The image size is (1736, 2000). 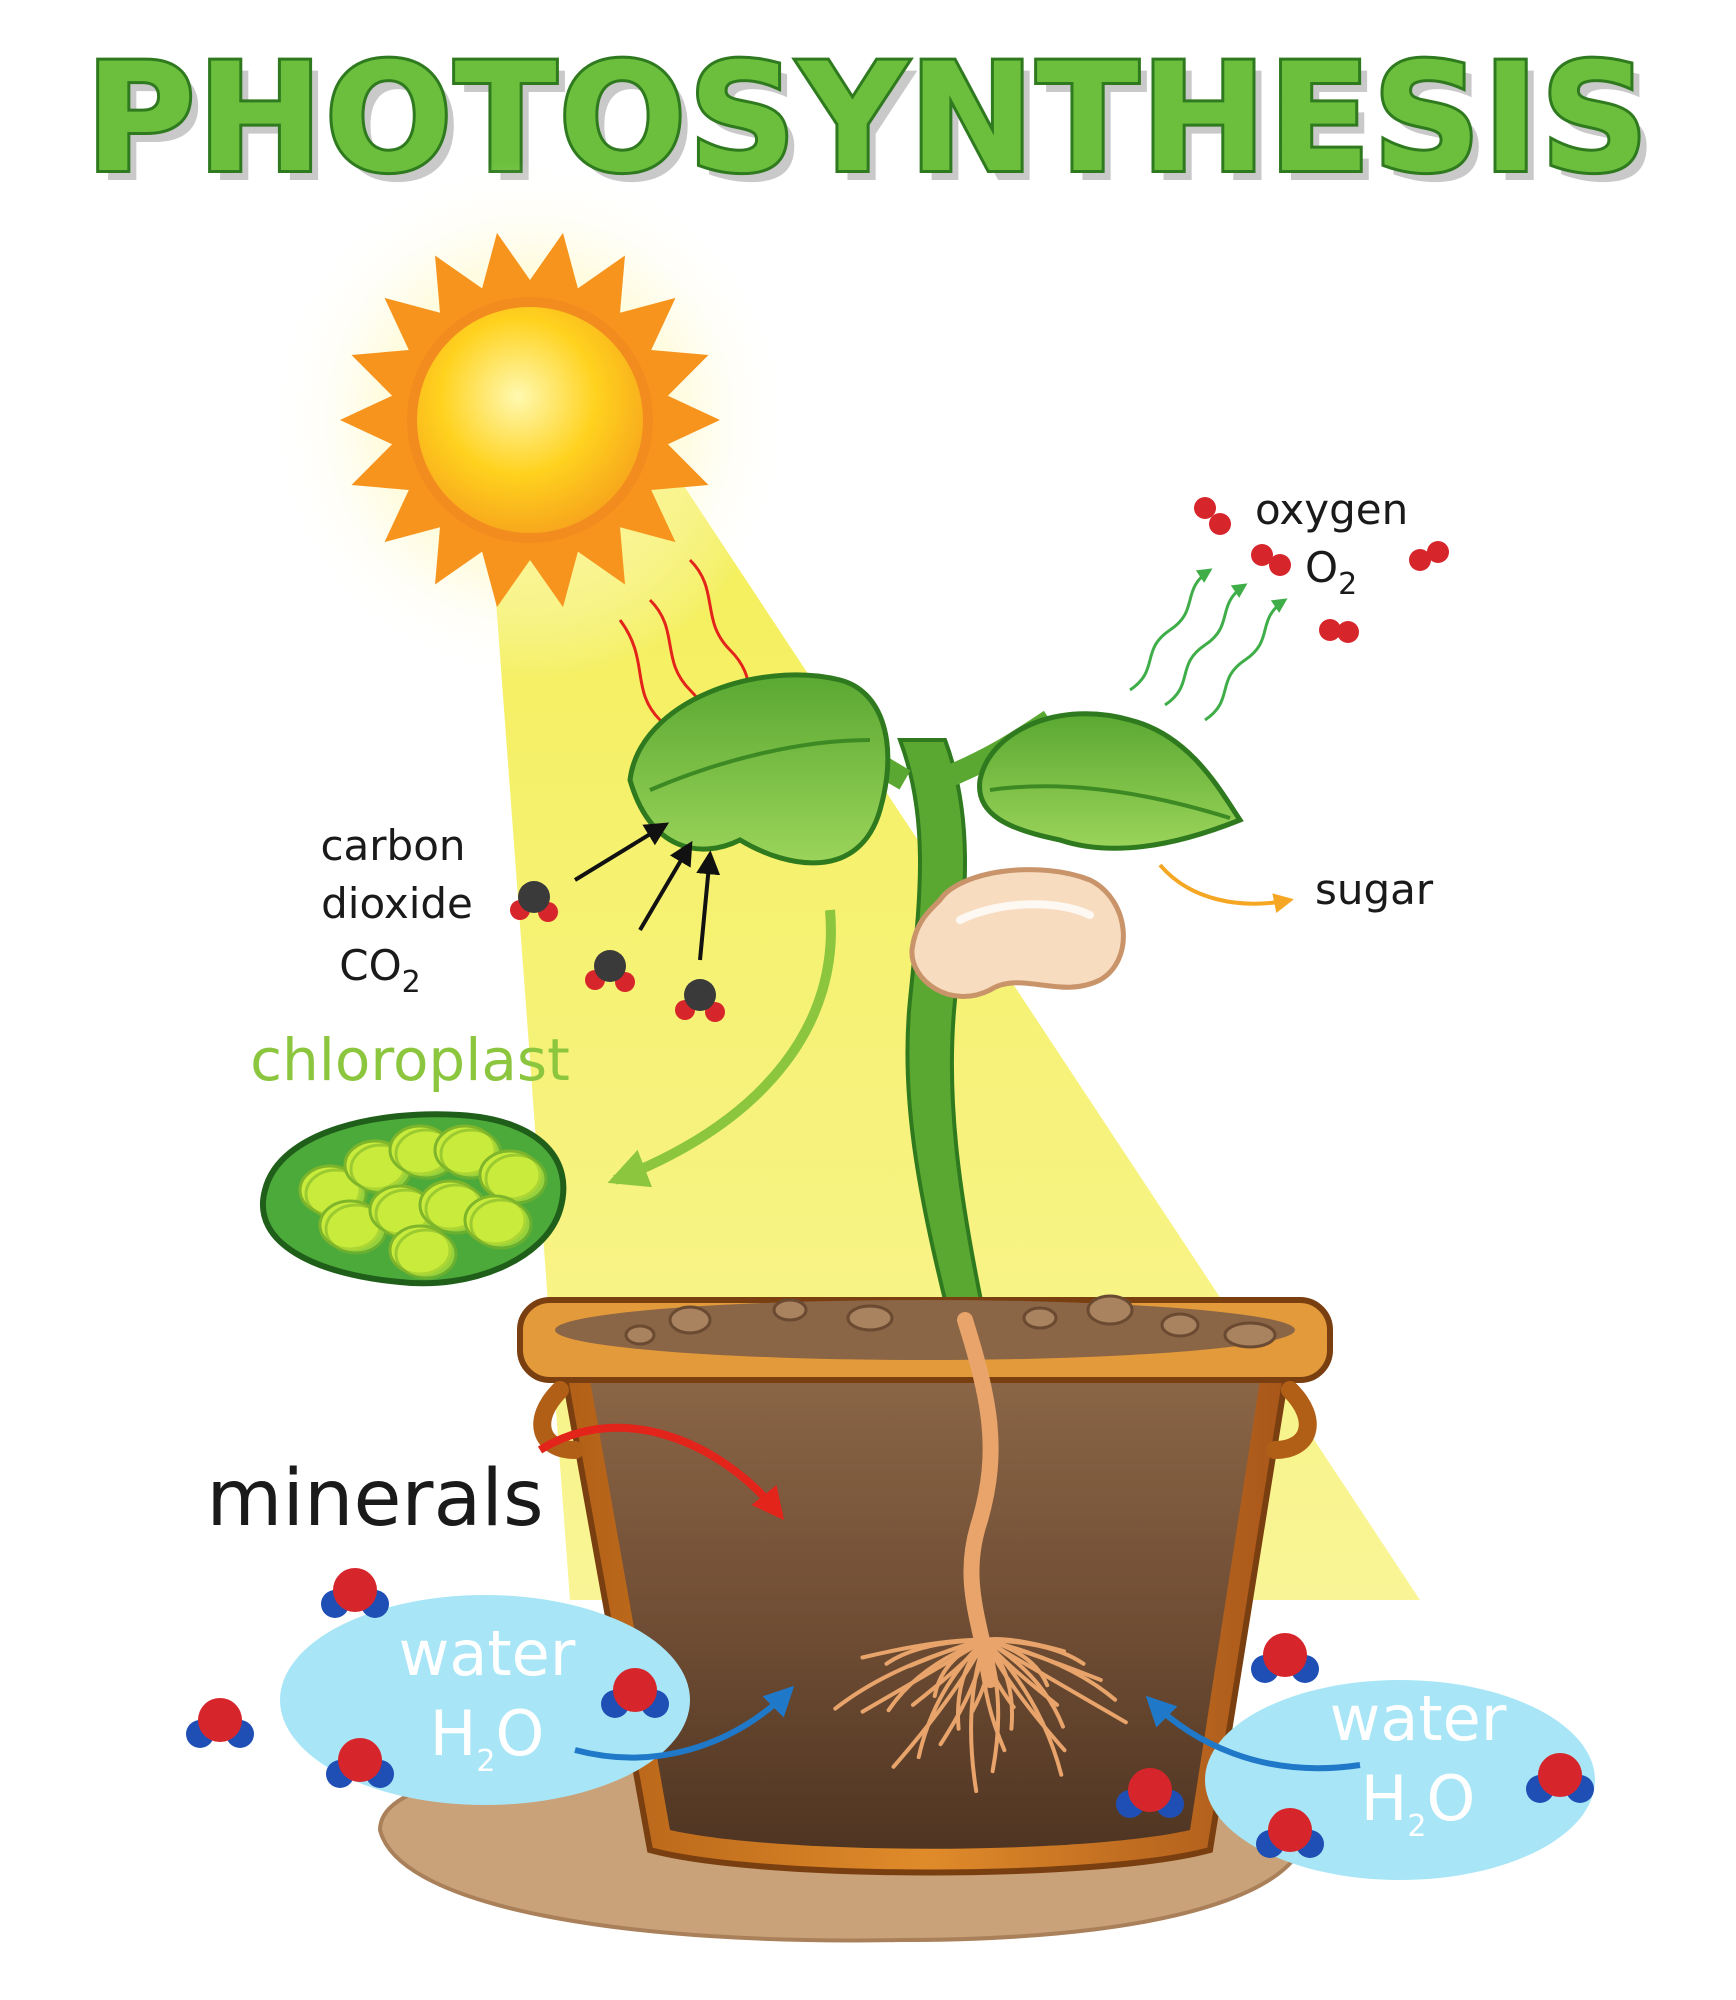 What do you see at coordinates (1017, 933) in the screenshot?
I see `seed-icon` at bounding box center [1017, 933].